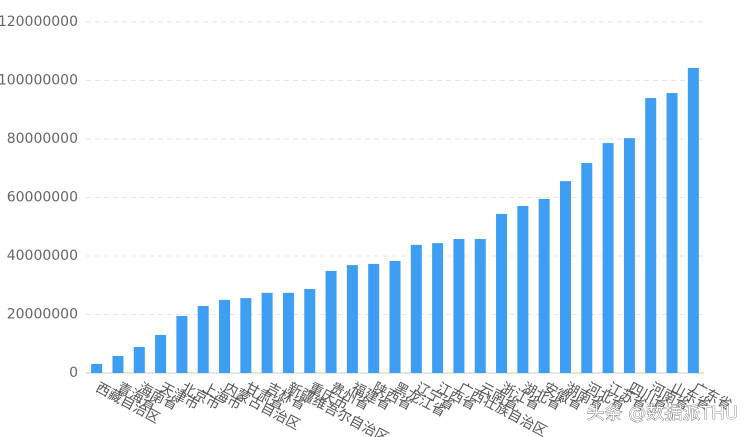 This screenshot has height=437, width=750. Describe the element at coordinates (42, 198) in the screenshot. I see `y-tick-label: 60000000` at that location.